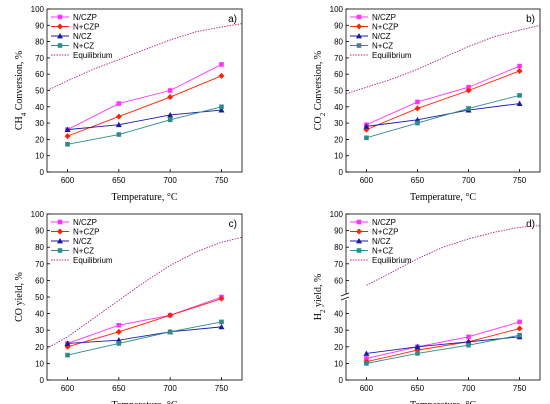 Image resolution: width=550 pixels, height=404 pixels. I want to click on legend-item: Equilibrium, so click(82, 260).